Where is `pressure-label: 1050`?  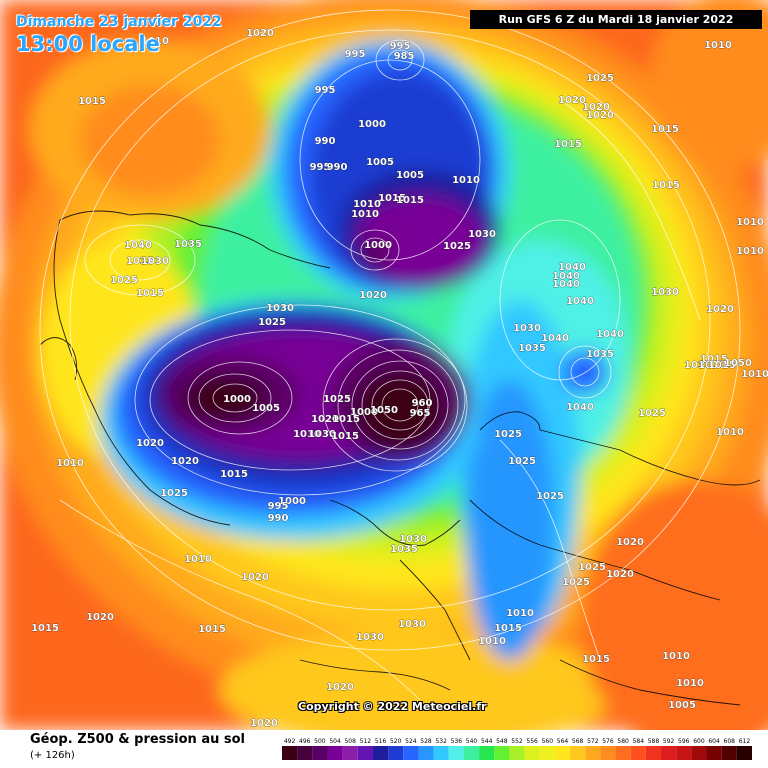 pressure-label: 1050 is located at coordinates (738, 363).